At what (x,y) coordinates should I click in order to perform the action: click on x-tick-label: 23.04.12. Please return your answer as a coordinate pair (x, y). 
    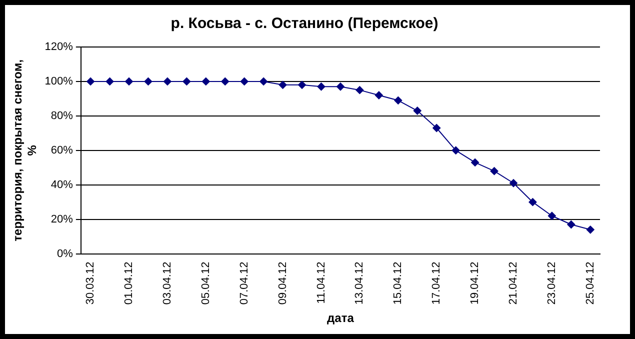
    Looking at the image, I should click on (552, 283).